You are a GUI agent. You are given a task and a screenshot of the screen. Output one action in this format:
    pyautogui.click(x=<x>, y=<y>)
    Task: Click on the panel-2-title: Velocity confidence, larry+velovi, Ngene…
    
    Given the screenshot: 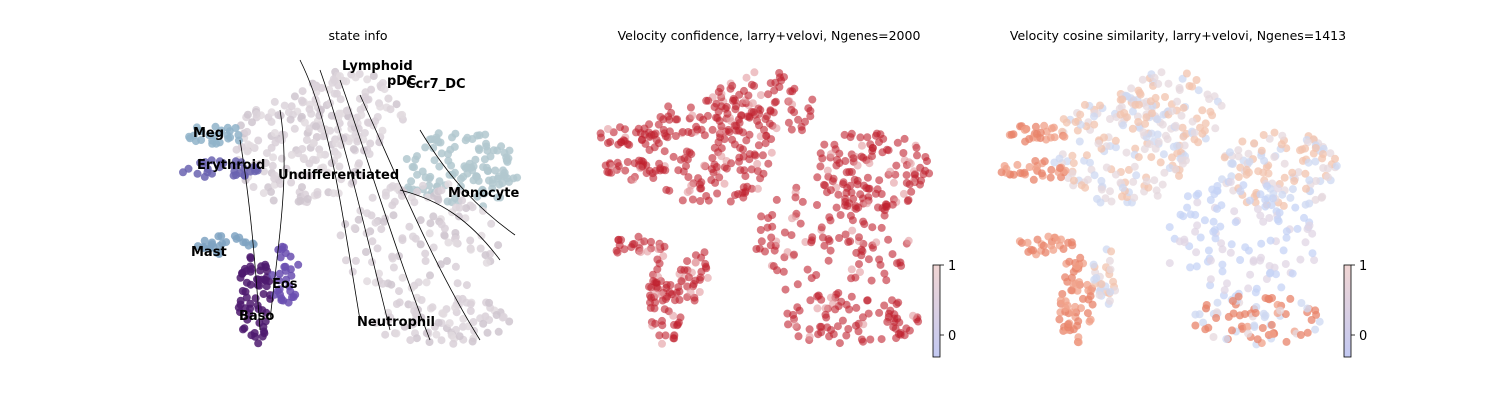 What is the action you would take?
    pyautogui.click(x=769, y=35)
    